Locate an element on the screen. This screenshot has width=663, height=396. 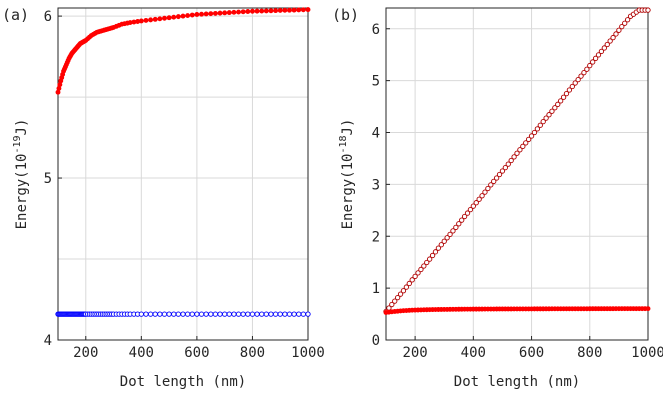
y-tick-label: 2 is located at coordinates (376, 237).